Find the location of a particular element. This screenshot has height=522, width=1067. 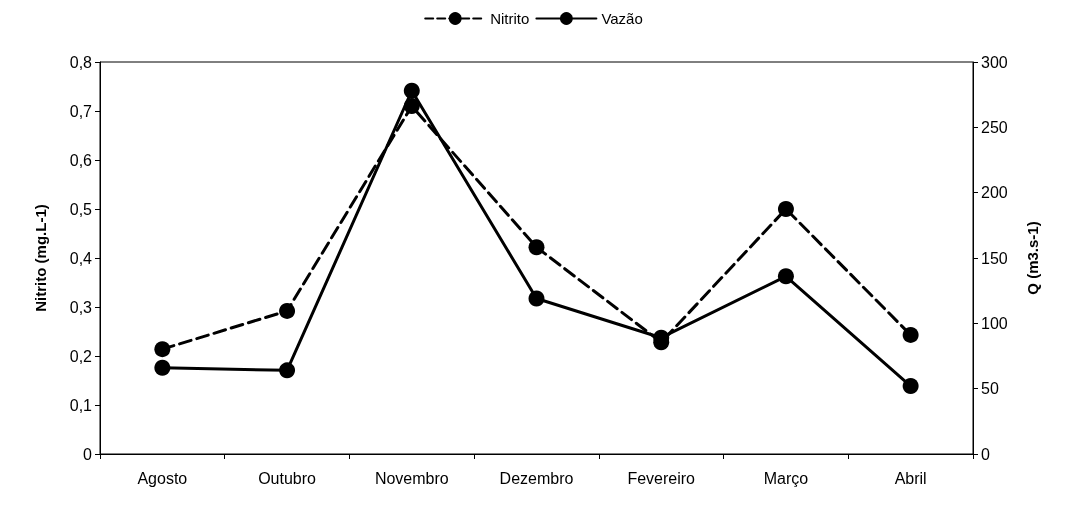

x-tick-label: Novembro is located at coordinates (411, 478).